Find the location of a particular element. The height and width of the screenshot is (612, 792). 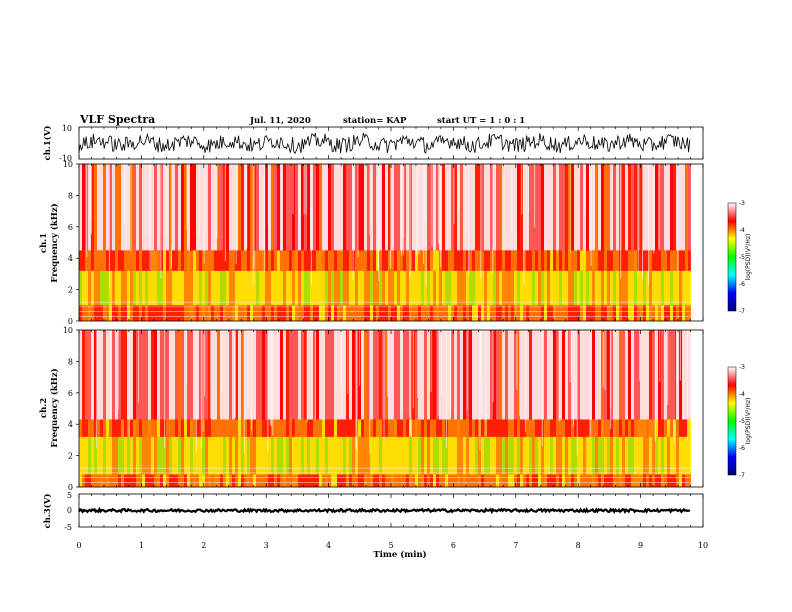

colorbar-label: log(PSD)(V²/Hz) is located at coordinates (748, 421).